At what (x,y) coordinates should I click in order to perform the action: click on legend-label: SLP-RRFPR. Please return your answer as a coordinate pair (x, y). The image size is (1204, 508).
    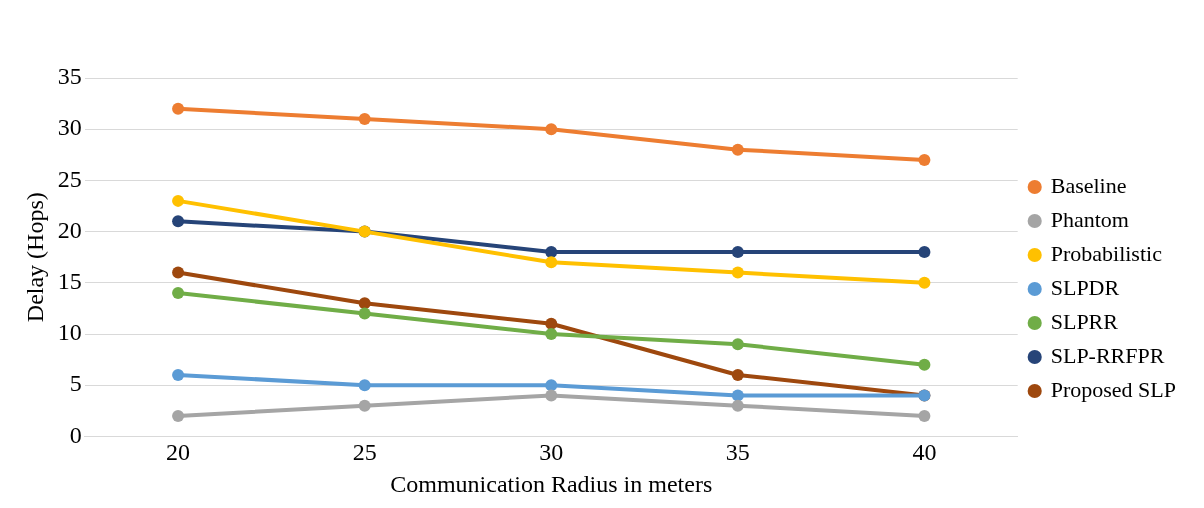
    Looking at the image, I should click on (1107, 355).